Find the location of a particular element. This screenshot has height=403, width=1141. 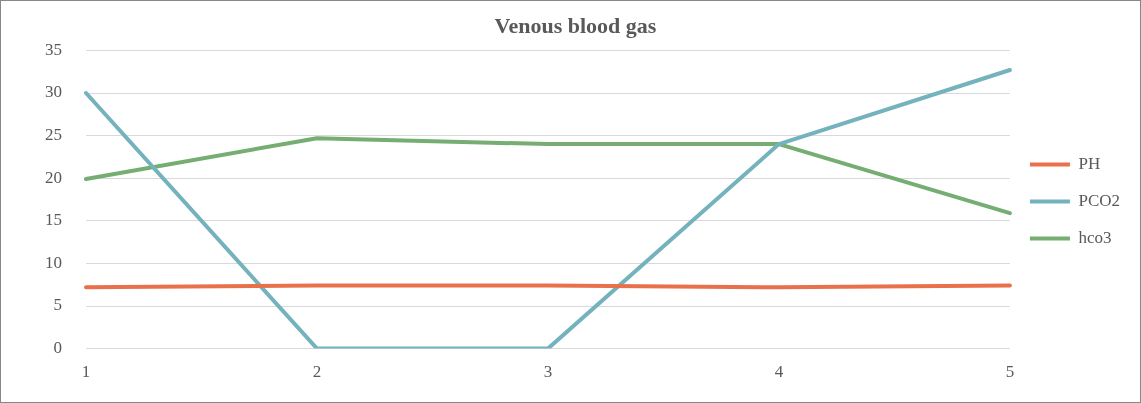

legend-label: PCO2 is located at coordinates (1099, 200).